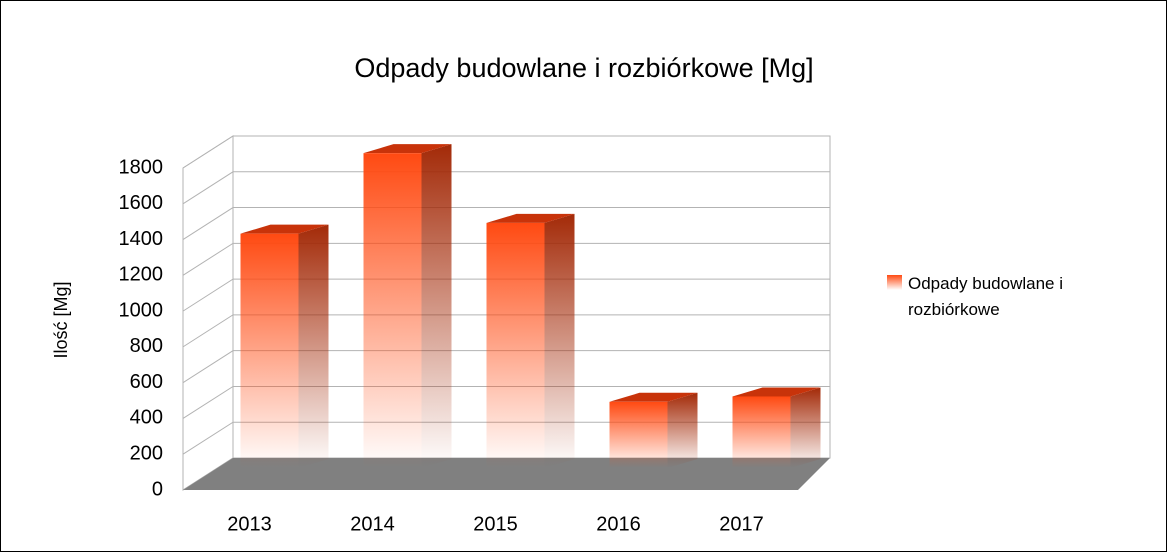  I want to click on chart-title: Odpady budowlane i rozbiórkowe [Mg], so click(583, 68).